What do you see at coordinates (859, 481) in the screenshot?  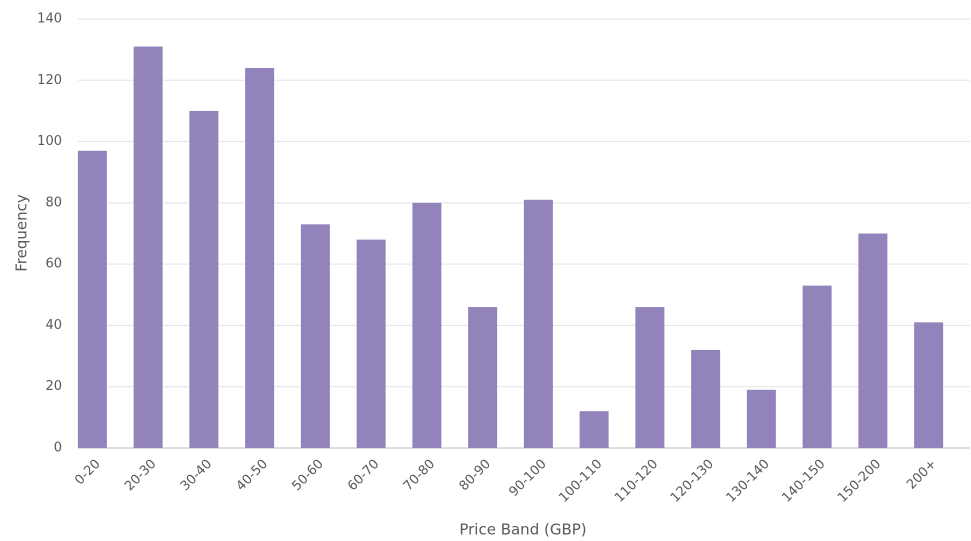 I see `x-tick-label: 150-200` at bounding box center [859, 481].